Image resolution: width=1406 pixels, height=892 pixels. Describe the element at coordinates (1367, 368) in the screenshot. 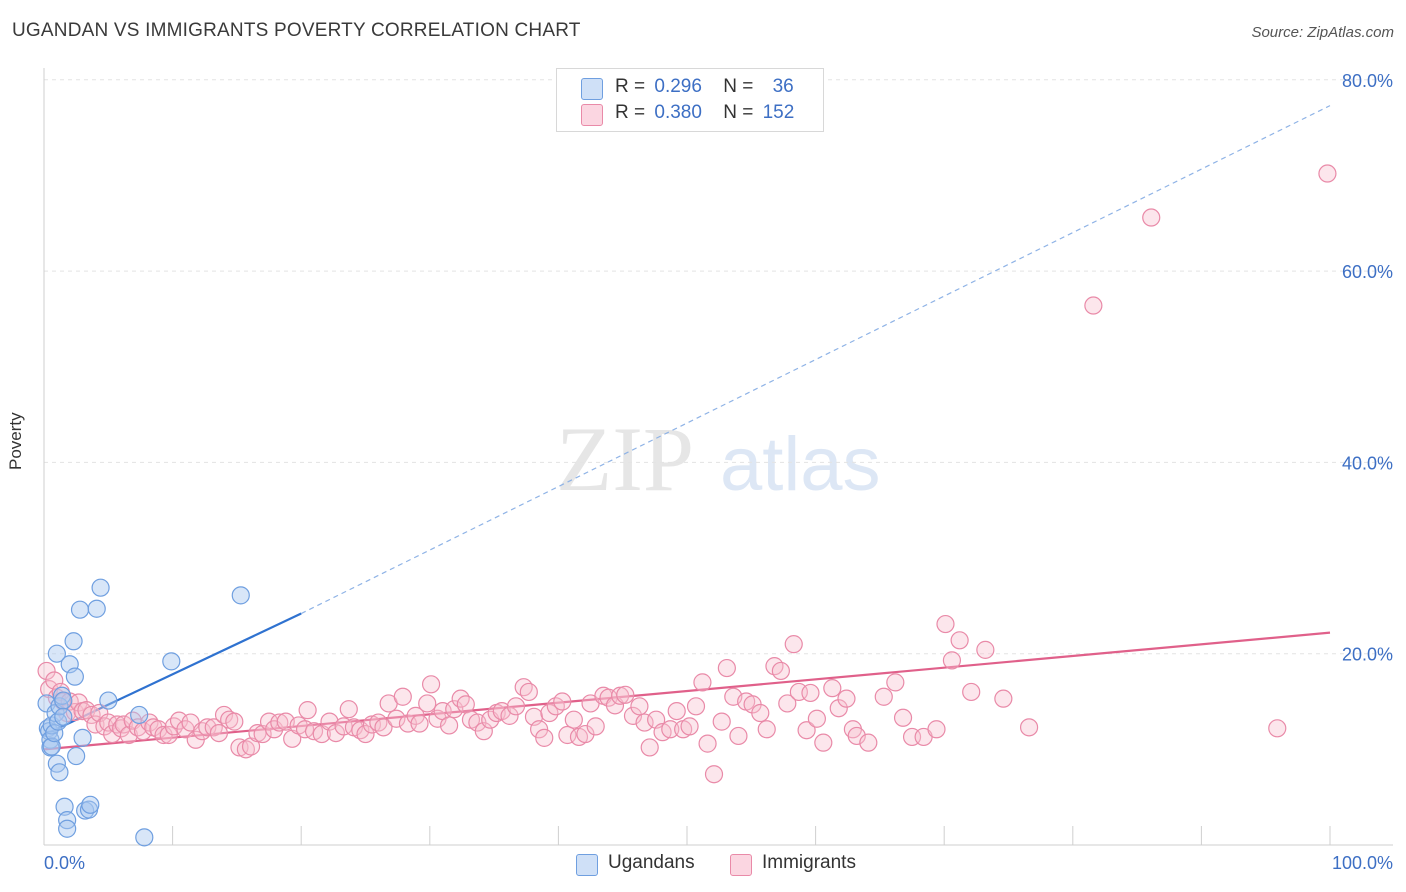

I see `y-tick-labels: 20.0% 40.0% 60.0% 80.0%` at that location.